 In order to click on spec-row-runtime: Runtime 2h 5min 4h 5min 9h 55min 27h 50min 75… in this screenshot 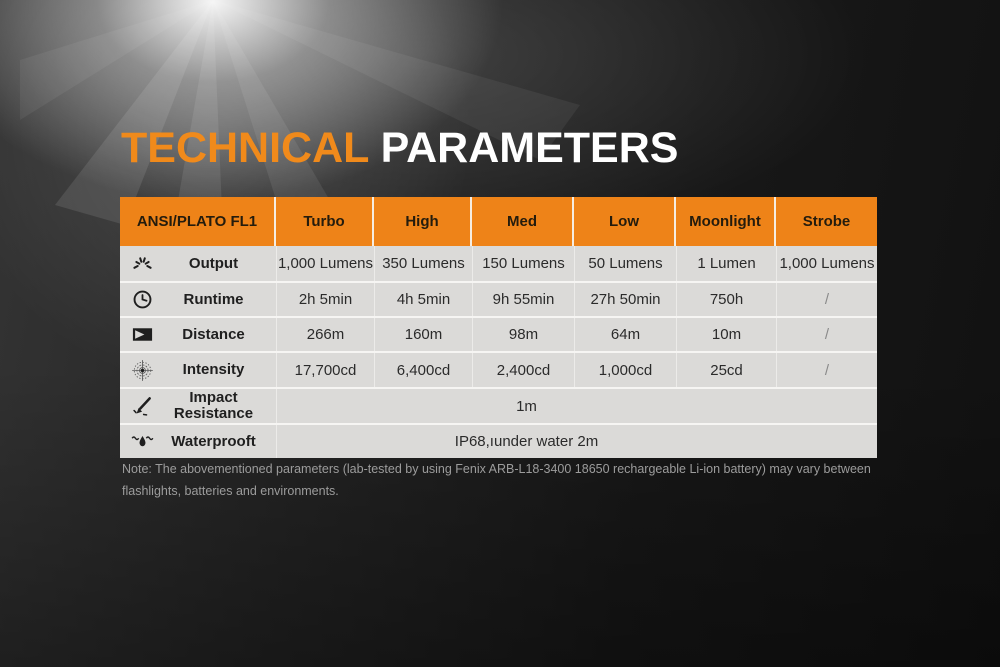, I will do `click(498, 298)`.